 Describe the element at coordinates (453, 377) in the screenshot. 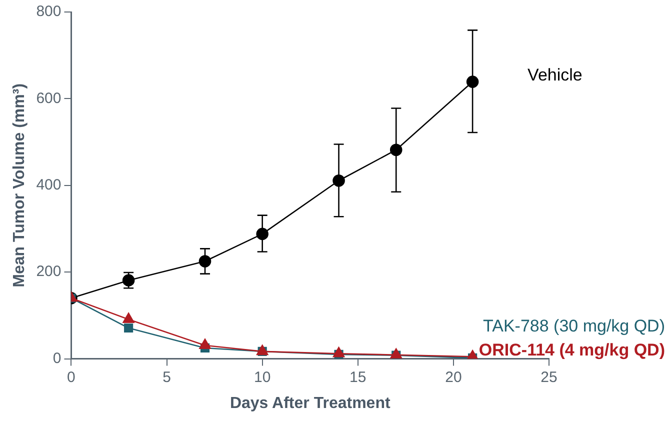

I see `x-tick-label: 20` at that location.